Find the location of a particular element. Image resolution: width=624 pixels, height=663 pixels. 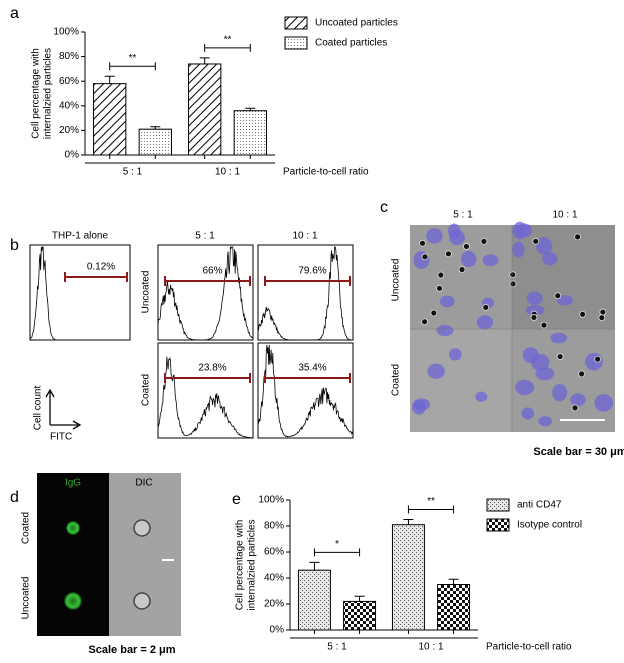

gate-percent: 79.6% is located at coordinates (312, 271).